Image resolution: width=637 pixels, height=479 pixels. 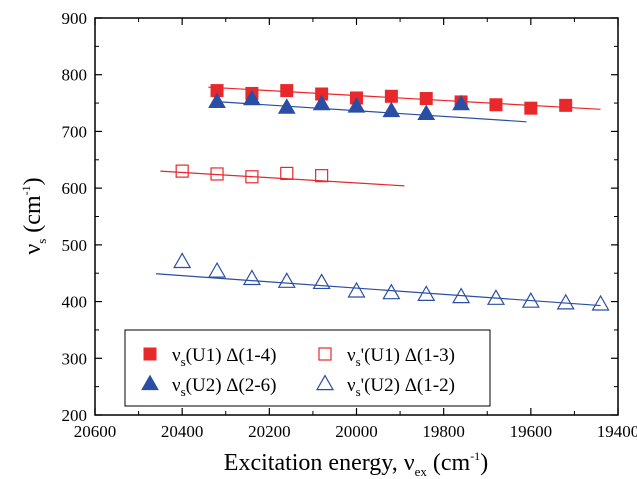 I want to click on legend-entry-s4: νs'(U2) Δ(1-2), so click(x=401, y=387).